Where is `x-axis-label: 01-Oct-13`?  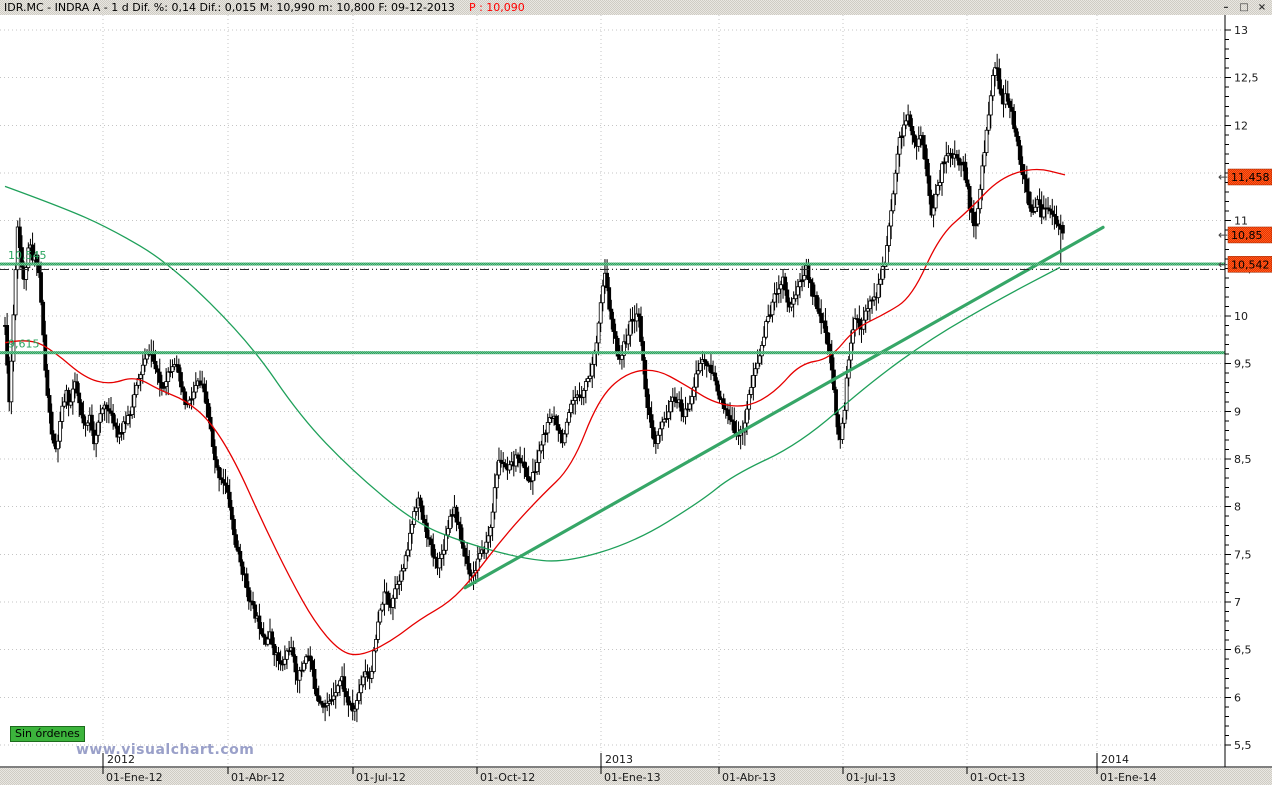
x-axis-label: 01-Oct-13 is located at coordinates (997, 777).